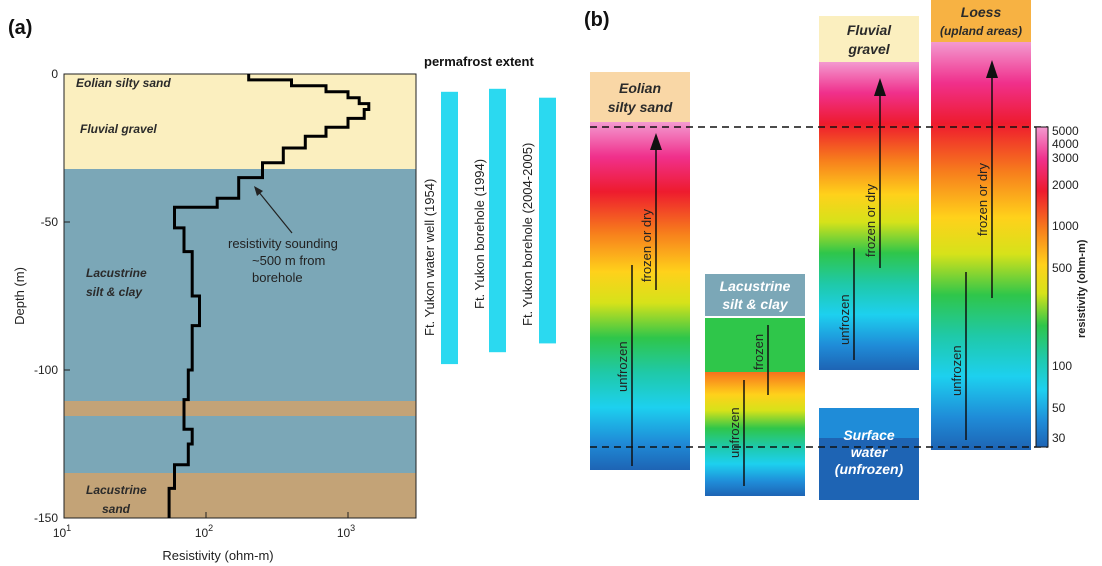  I want to click on col1-resistivity-bar, so click(640, 296).